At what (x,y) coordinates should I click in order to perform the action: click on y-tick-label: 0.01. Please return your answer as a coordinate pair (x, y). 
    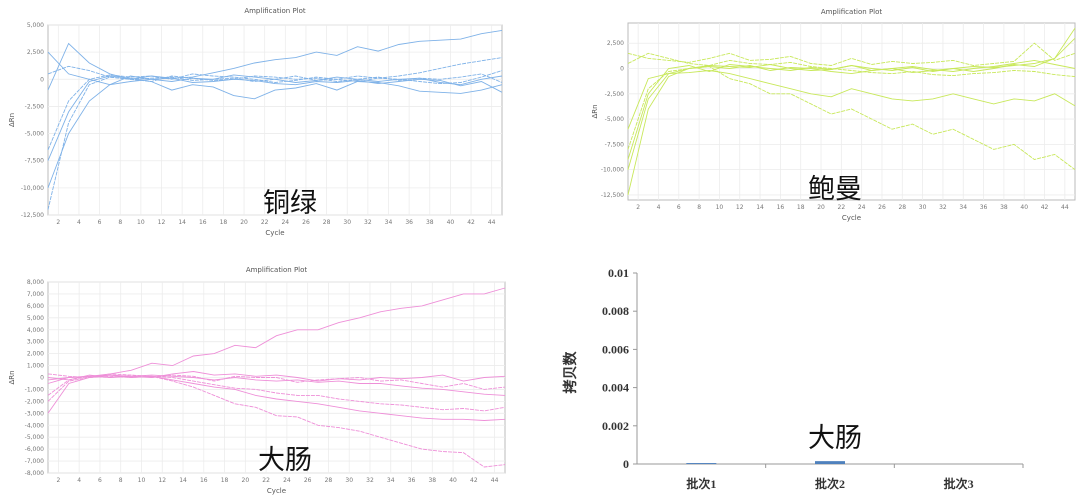
    Looking at the image, I should click on (618, 273).